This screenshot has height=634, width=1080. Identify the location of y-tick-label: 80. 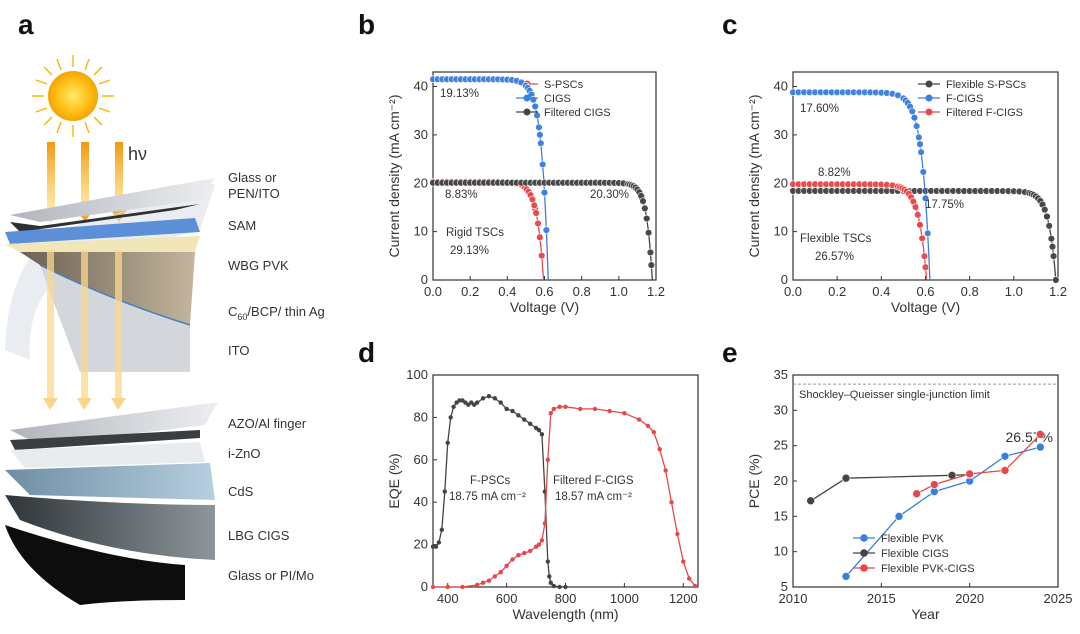
(421, 416).